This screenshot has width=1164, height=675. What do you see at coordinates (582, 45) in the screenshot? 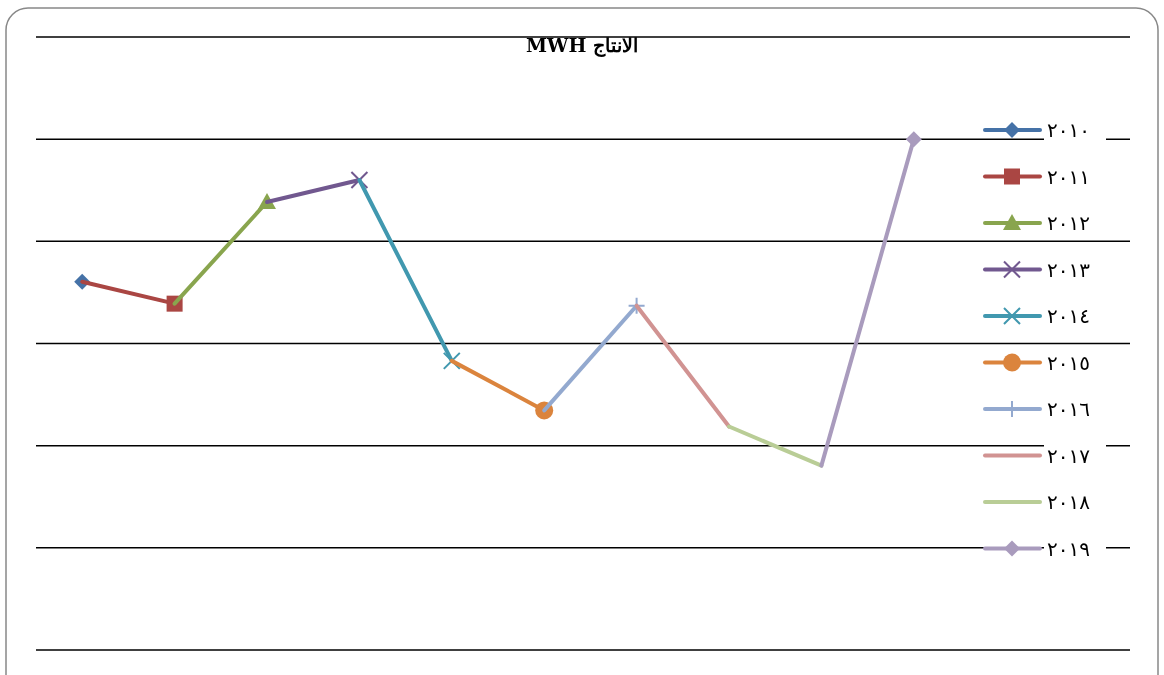
I see `chart-title: الانتاج MWH` at bounding box center [582, 45].